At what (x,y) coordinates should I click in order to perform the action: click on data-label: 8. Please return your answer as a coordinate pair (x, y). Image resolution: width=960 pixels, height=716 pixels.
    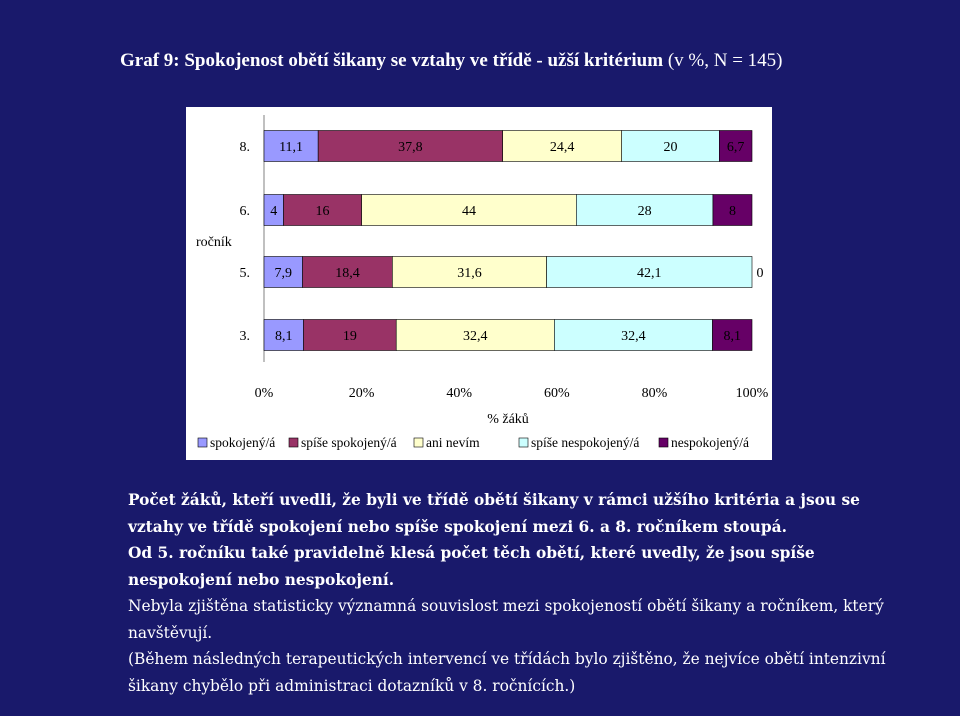
    Looking at the image, I should click on (732, 211).